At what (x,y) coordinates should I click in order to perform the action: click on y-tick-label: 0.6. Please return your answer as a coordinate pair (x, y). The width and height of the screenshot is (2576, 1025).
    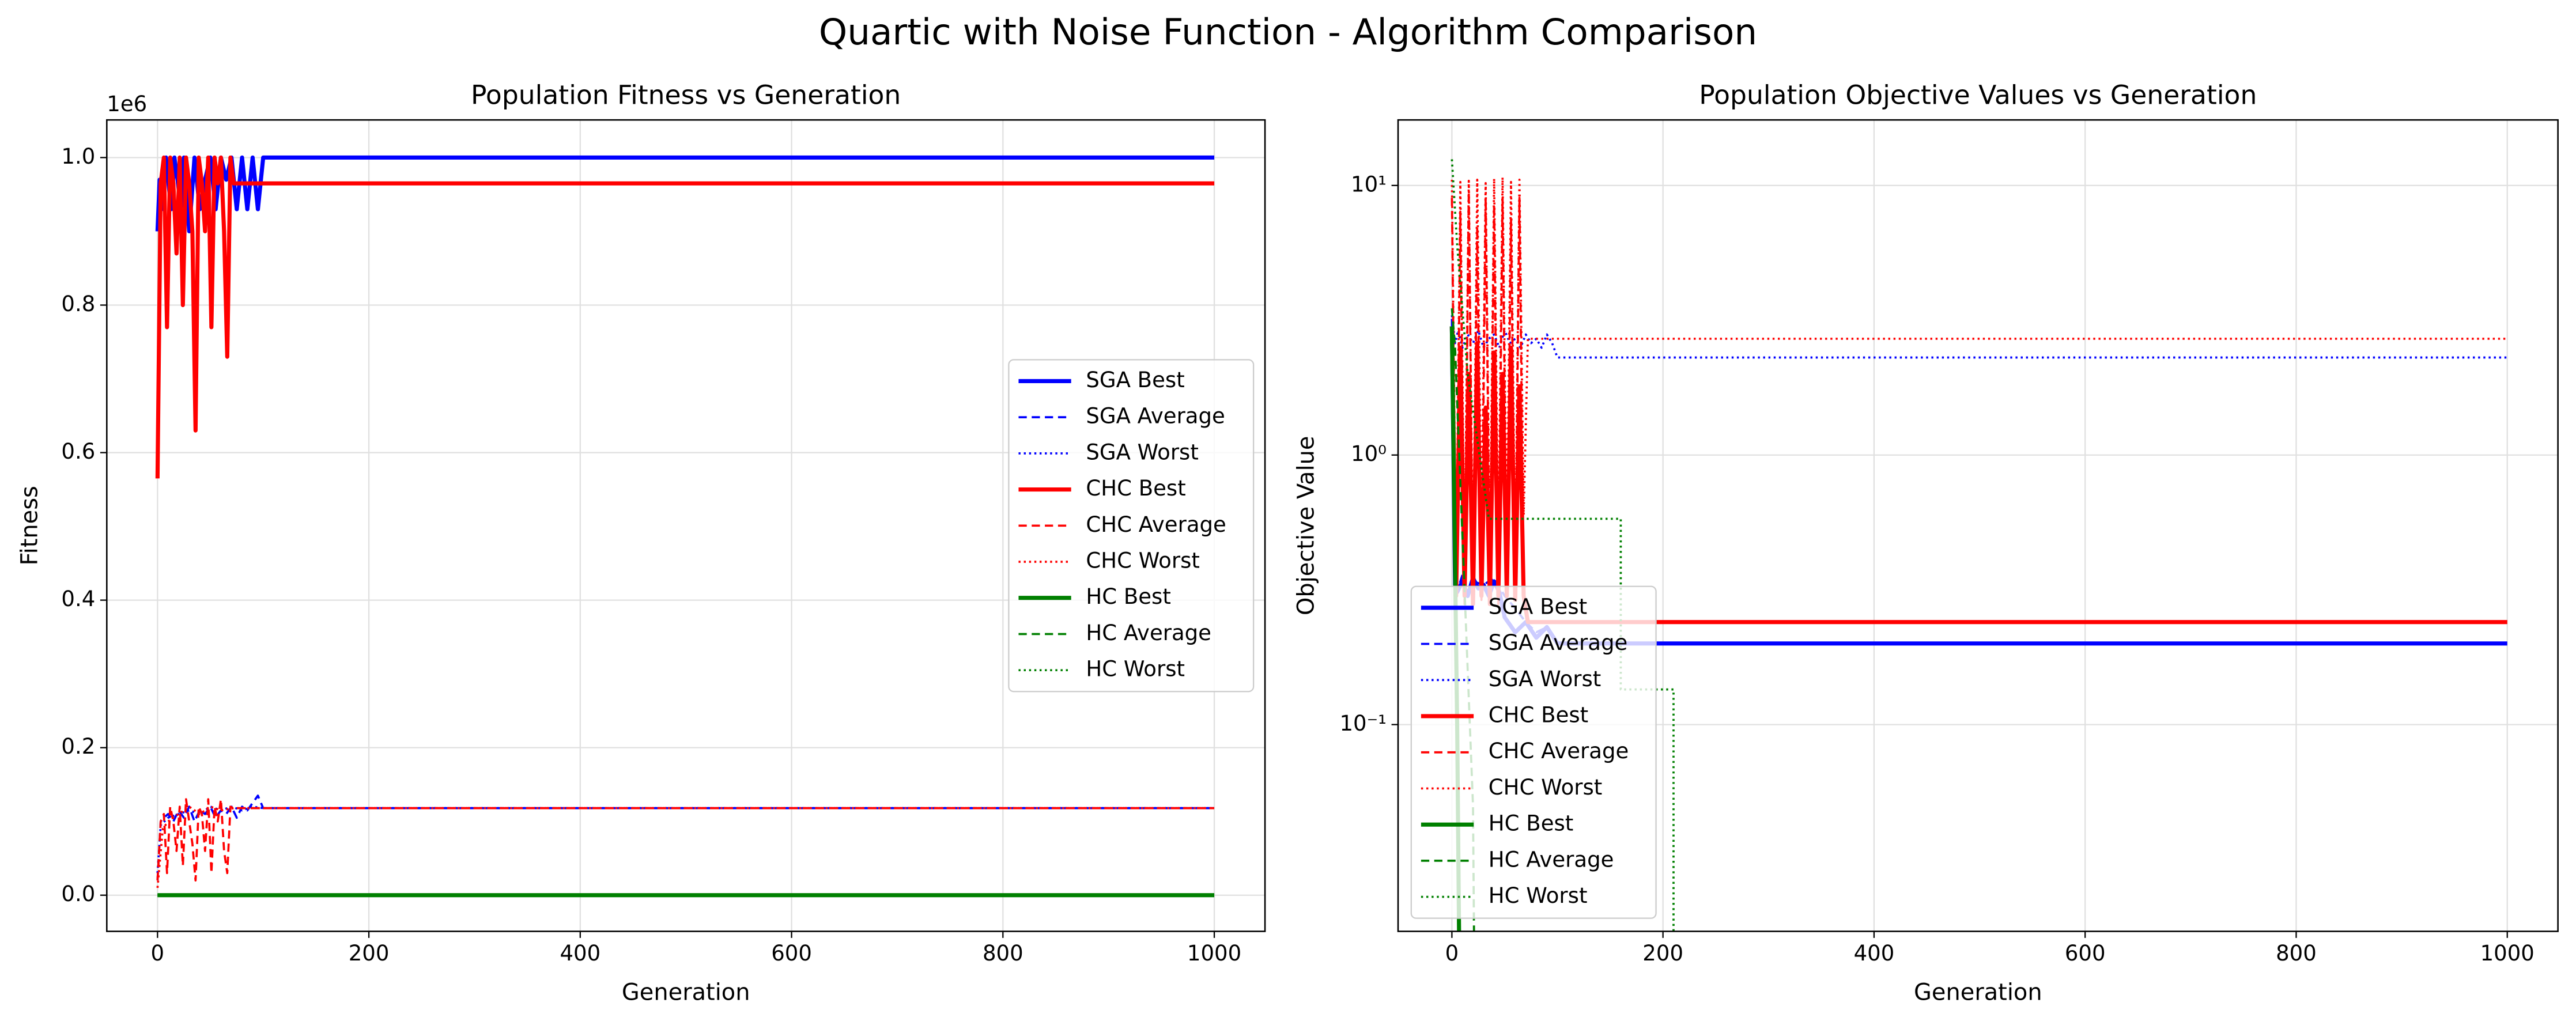
    Looking at the image, I should click on (78, 451).